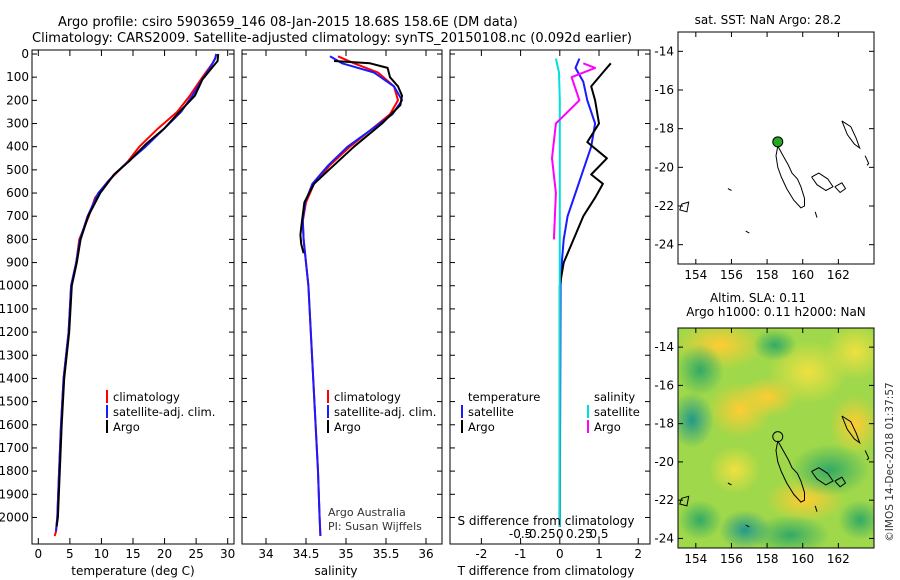  I want to click on map-x-tick-label: 162, so click(838, 559).